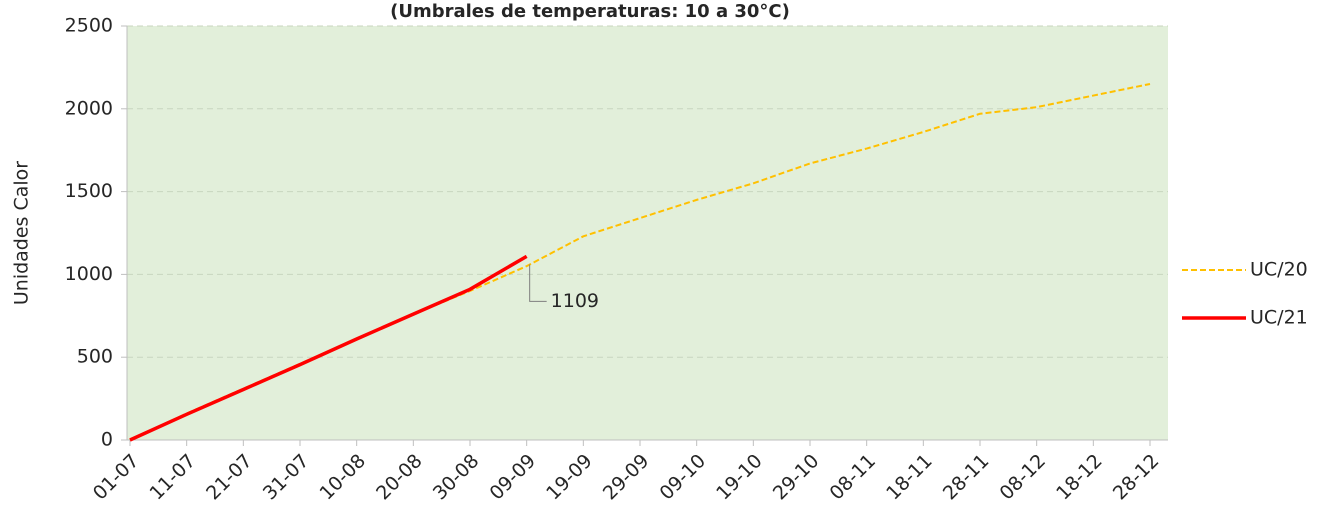  I want to click on x-tick-label: 19-09, so click(569, 477).